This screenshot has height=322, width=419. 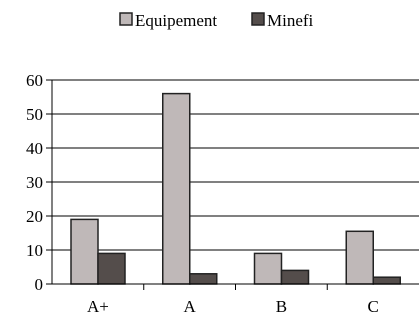 What do you see at coordinates (189, 306) in the screenshot?
I see `x-tick-label: A` at bounding box center [189, 306].